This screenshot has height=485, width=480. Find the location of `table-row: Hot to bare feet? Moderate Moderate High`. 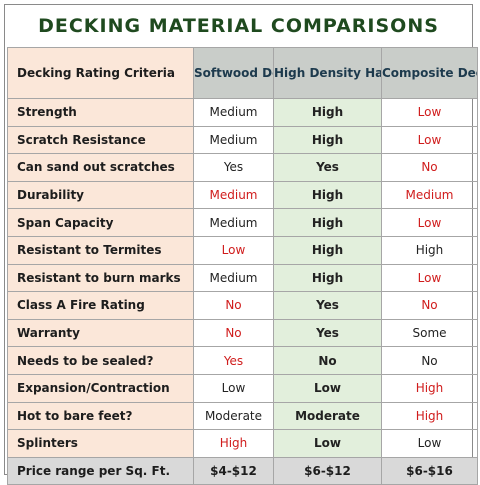

table-row: Hot to bare feet? Moderate Moderate High is located at coordinates (242, 416).